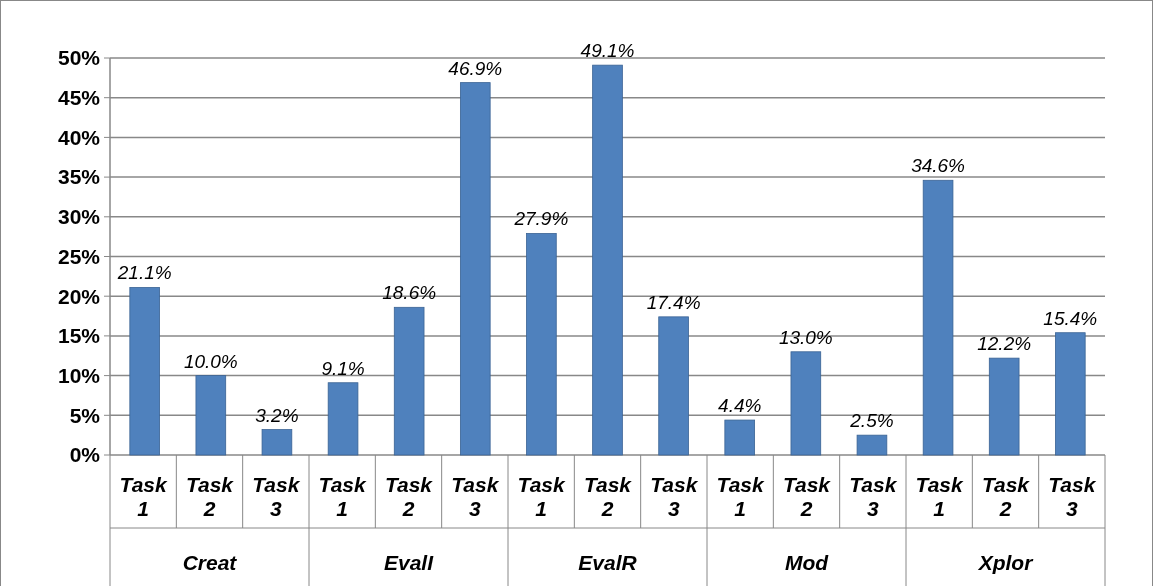 The height and width of the screenshot is (586, 1153). What do you see at coordinates (805, 337) in the screenshot?
I see `data-label: 13.0%` at bounding box center [805, 337].